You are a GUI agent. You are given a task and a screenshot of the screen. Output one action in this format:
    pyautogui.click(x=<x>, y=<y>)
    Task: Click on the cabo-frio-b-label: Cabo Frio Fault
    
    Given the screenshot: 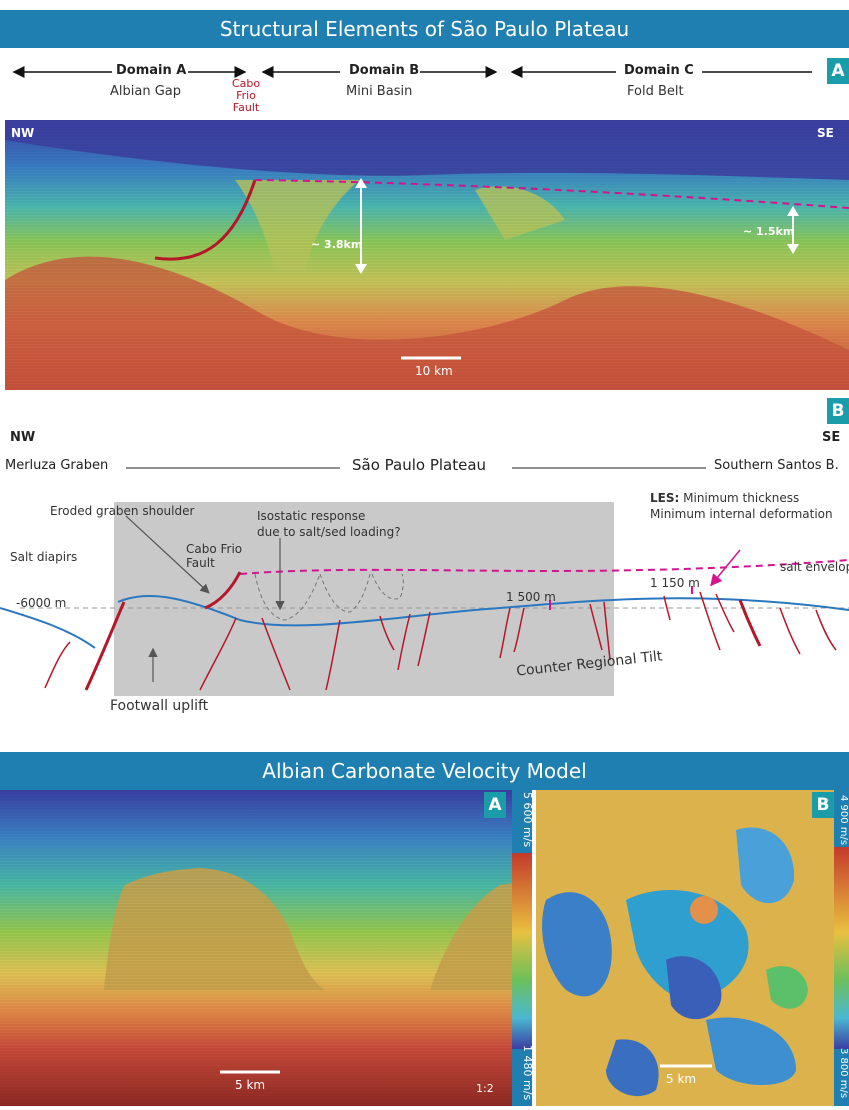 What is the action you would take?
    pyautogui.click(x=214, y=556)
    